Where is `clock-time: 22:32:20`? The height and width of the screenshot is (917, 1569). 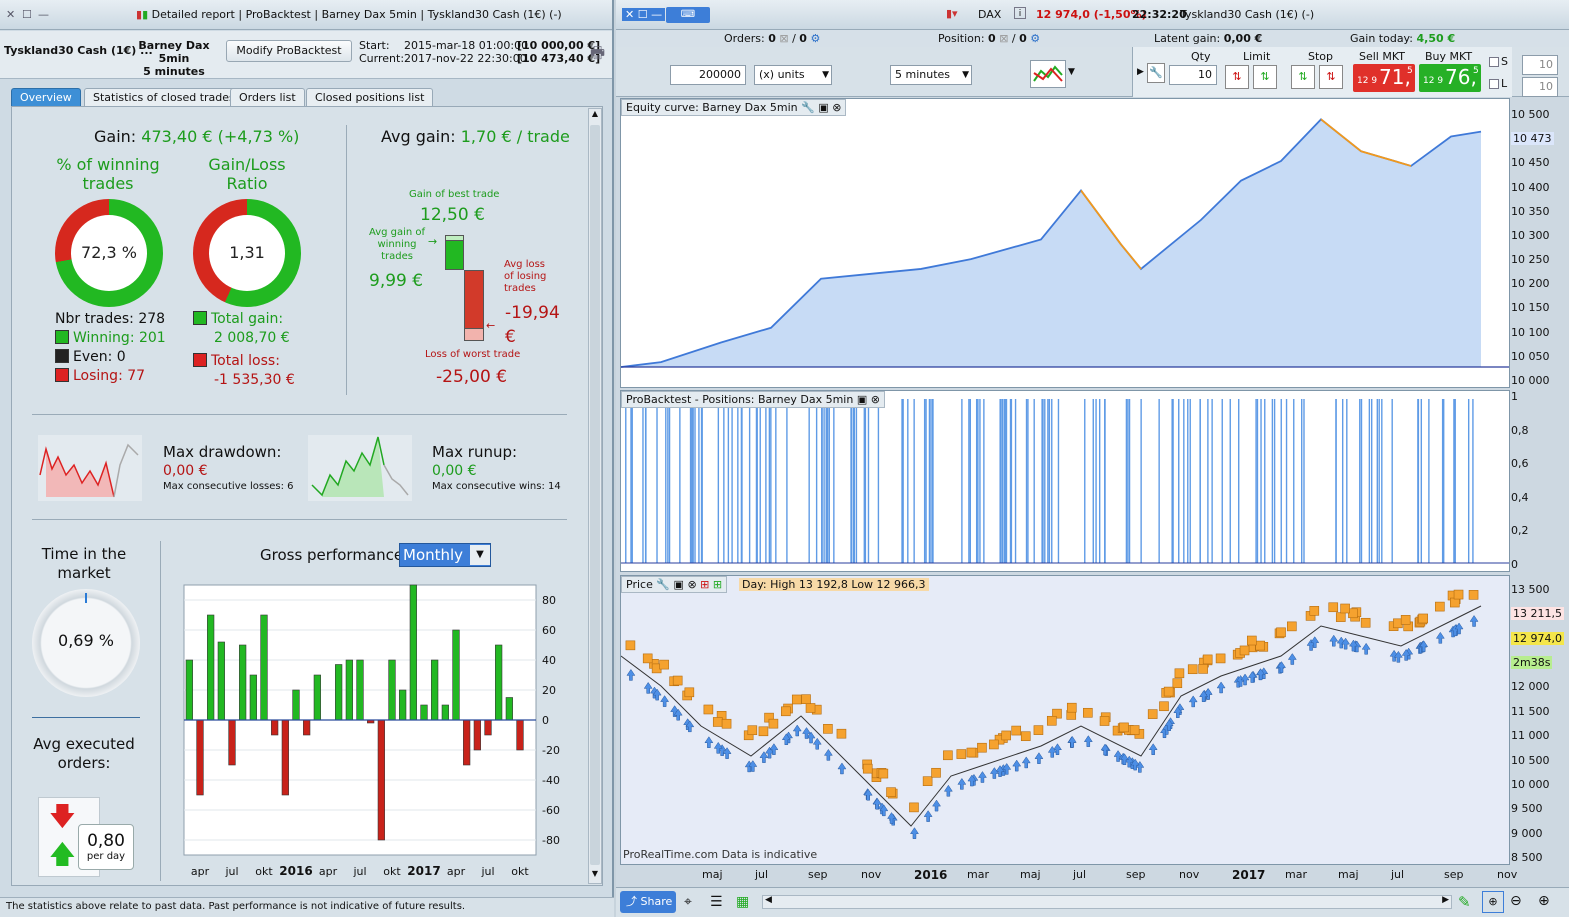 clock-time: 22:32:20 is located at coordinates (1159, 14).